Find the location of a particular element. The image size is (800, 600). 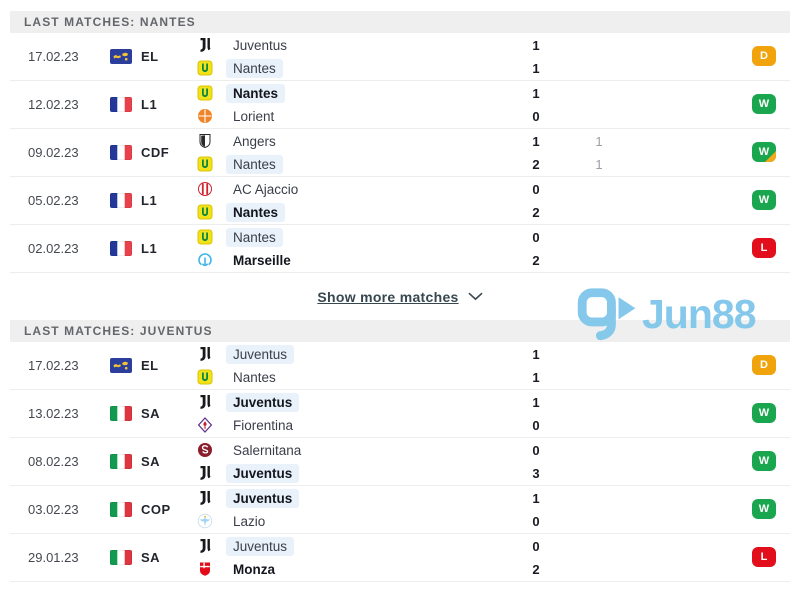

marseille-logo is located at coordinates (205, 260).